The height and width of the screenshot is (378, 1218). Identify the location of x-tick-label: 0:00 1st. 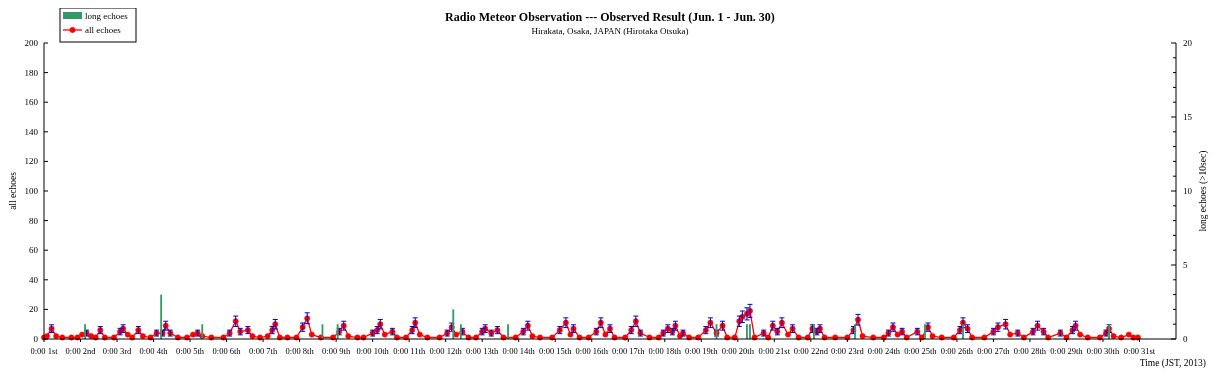
(44, 351).